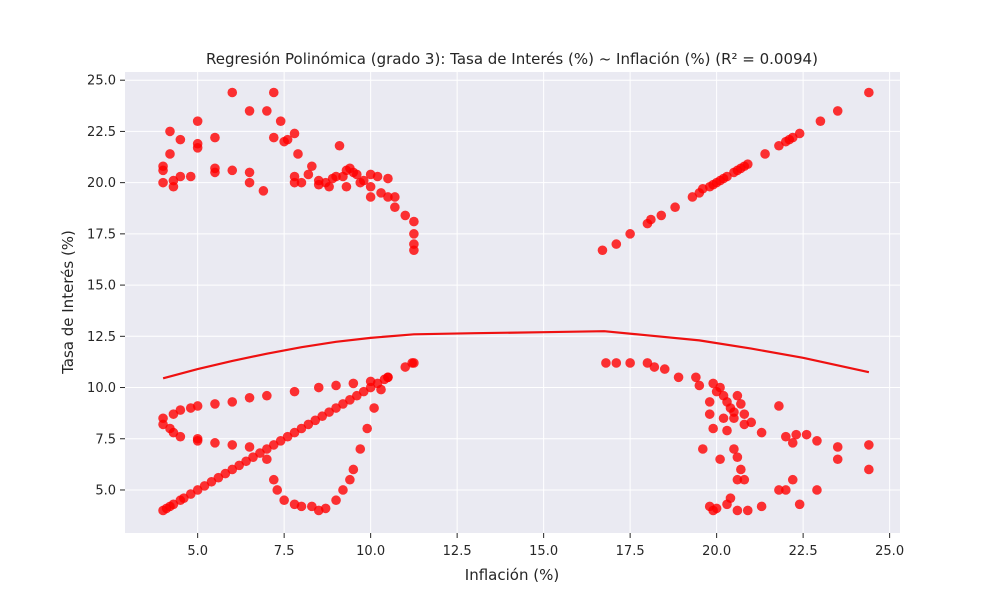  I want to click on y-tick-label: 20.0, so click(101, 183).